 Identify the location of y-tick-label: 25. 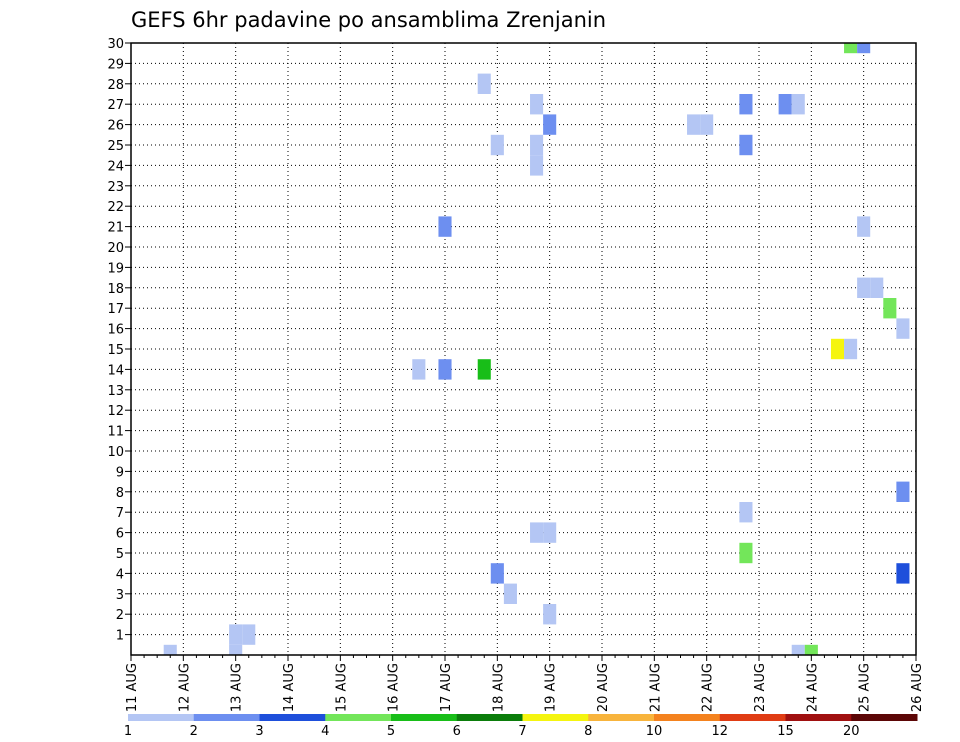
(115, 146).